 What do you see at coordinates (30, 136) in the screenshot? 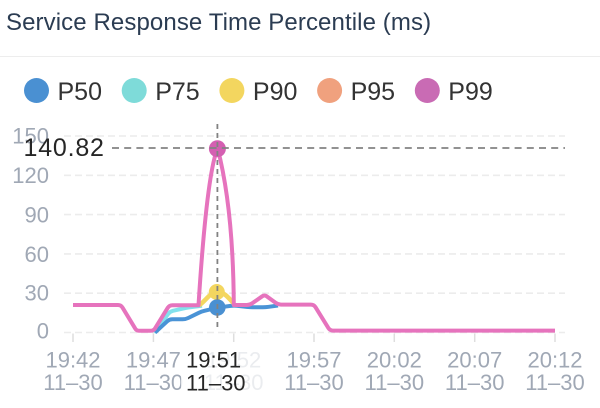
I see `svg-text: 150` at bounding box center [30, 136].